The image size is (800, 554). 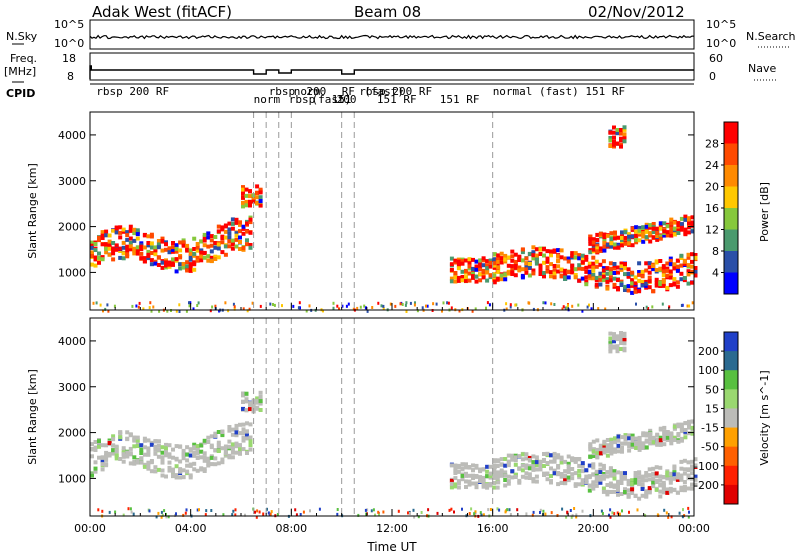 What do you see at coordinates (712, 208) in the screenshot?
I see `colorbar-tick-label-3: 16` at bounding box center [712, 208].